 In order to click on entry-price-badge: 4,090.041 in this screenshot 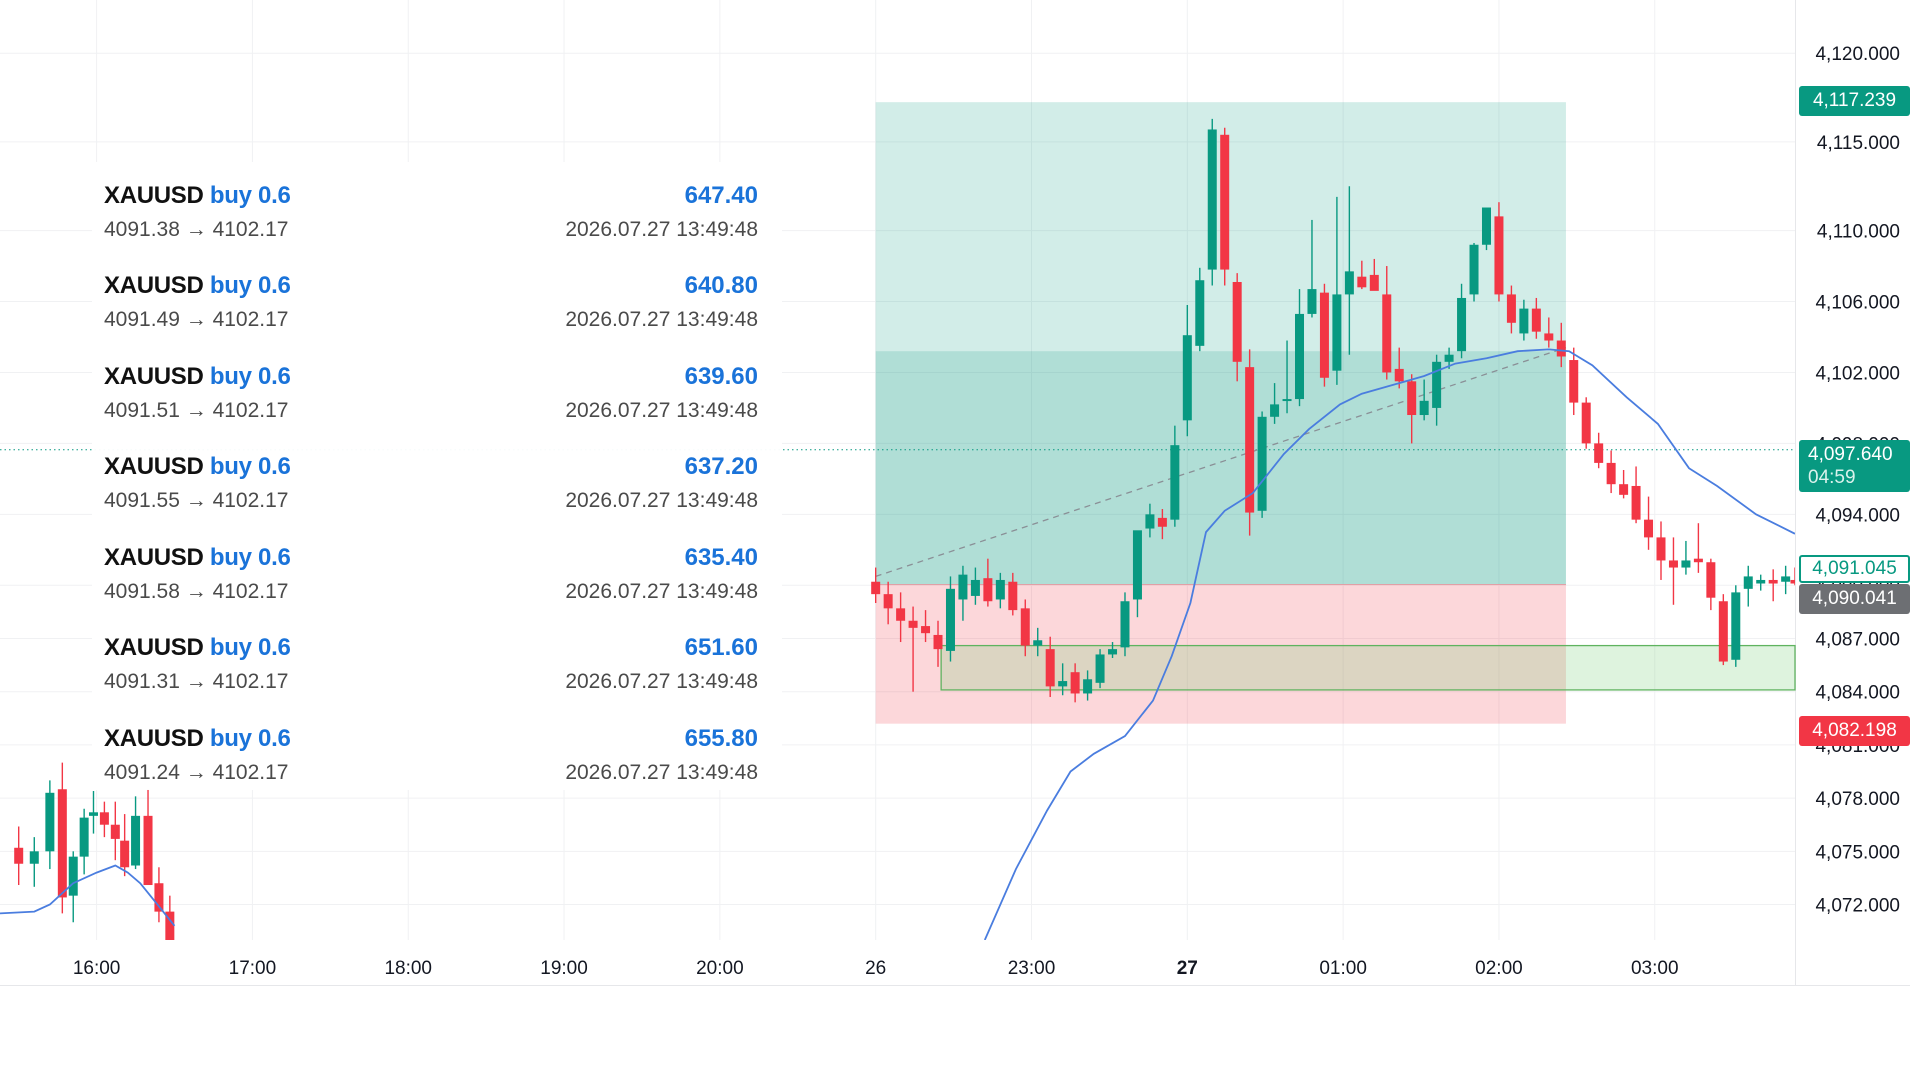, I will do `click(1854, 599)`.